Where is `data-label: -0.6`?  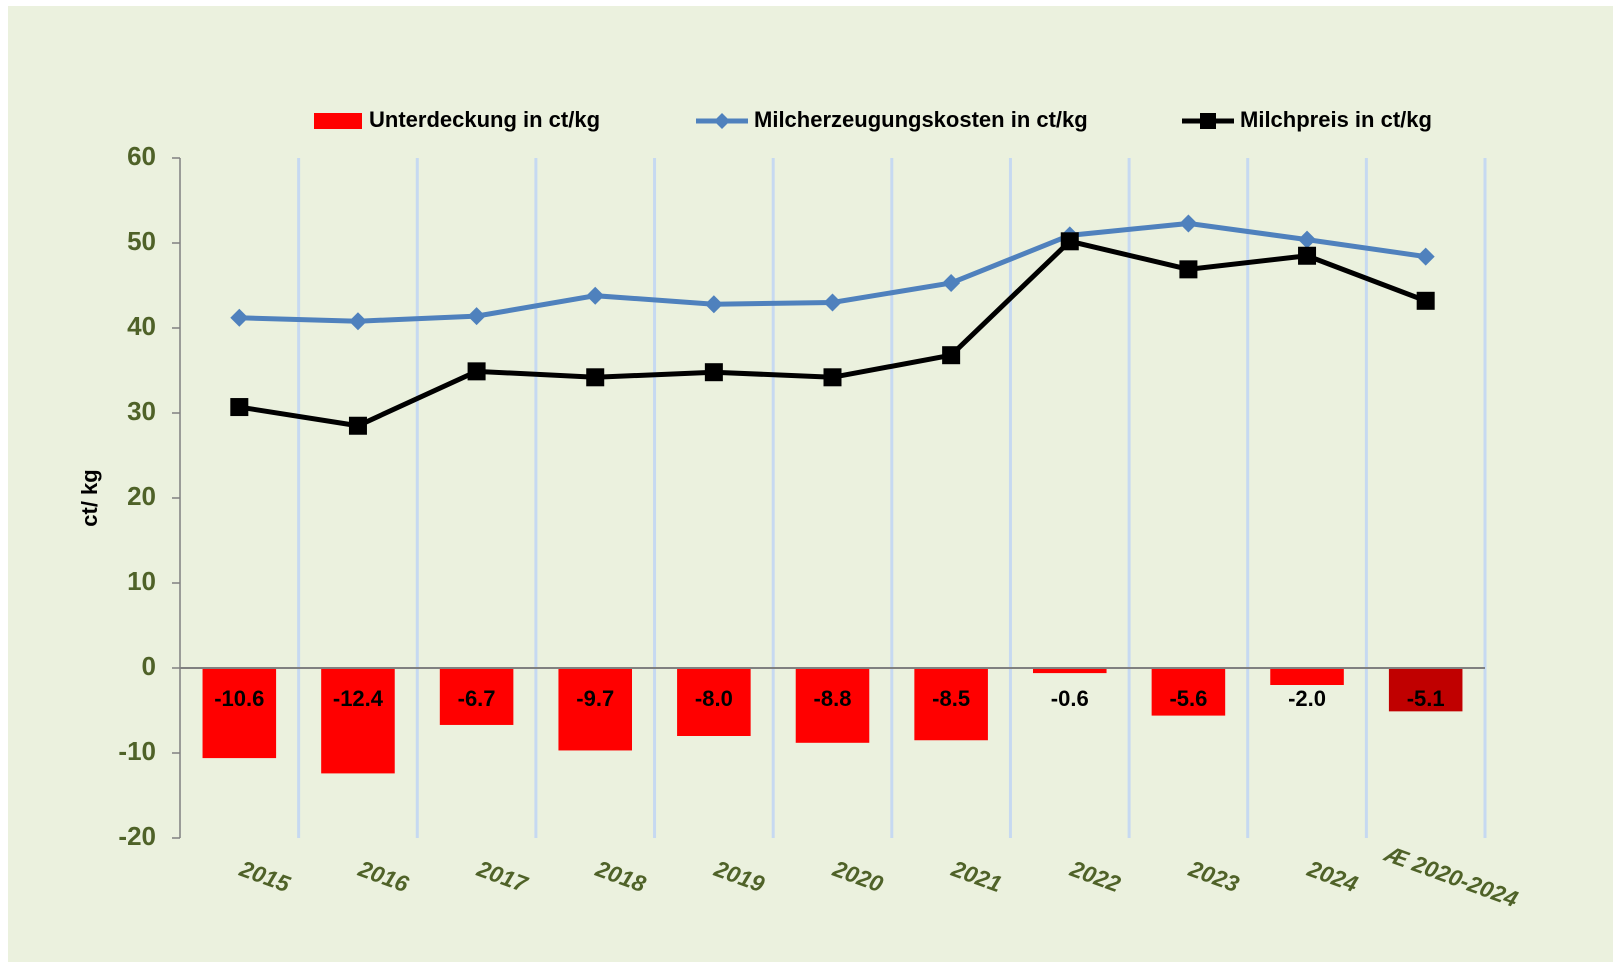
data-label: -0.6 is located at coordinates (1070, 698).